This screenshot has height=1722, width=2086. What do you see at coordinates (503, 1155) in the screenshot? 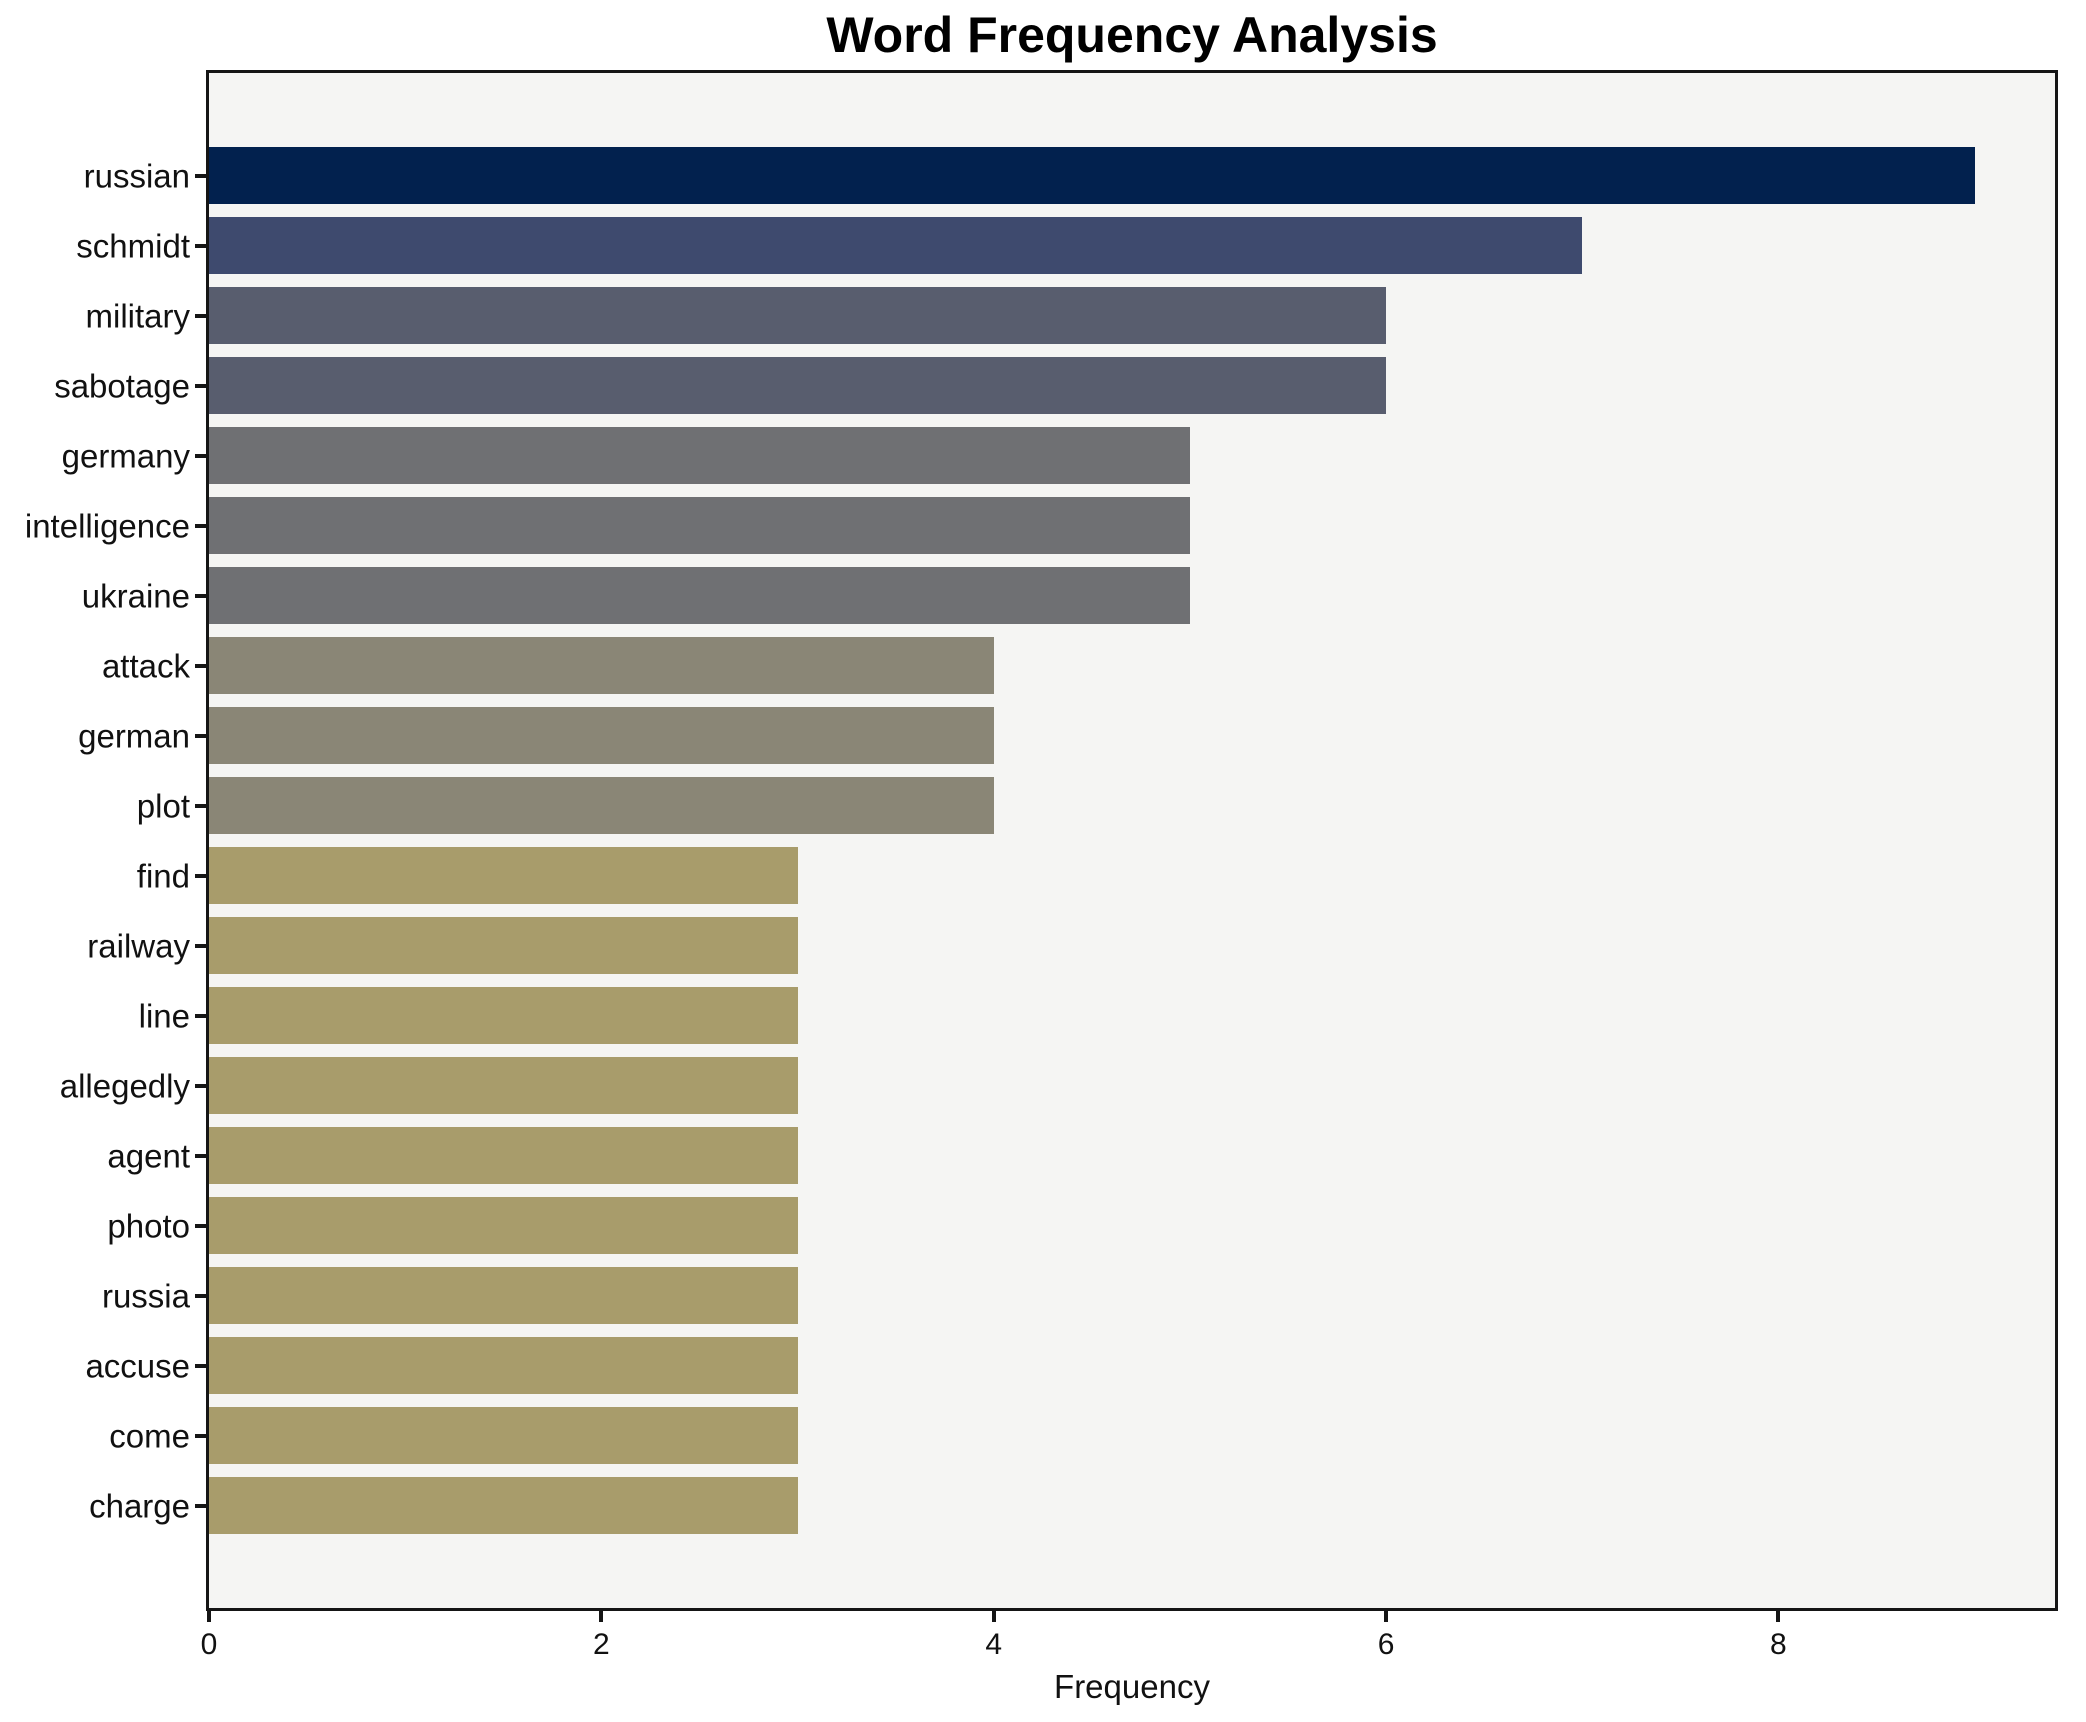
I see `bar-agent` at bounding box center [503, 1155].